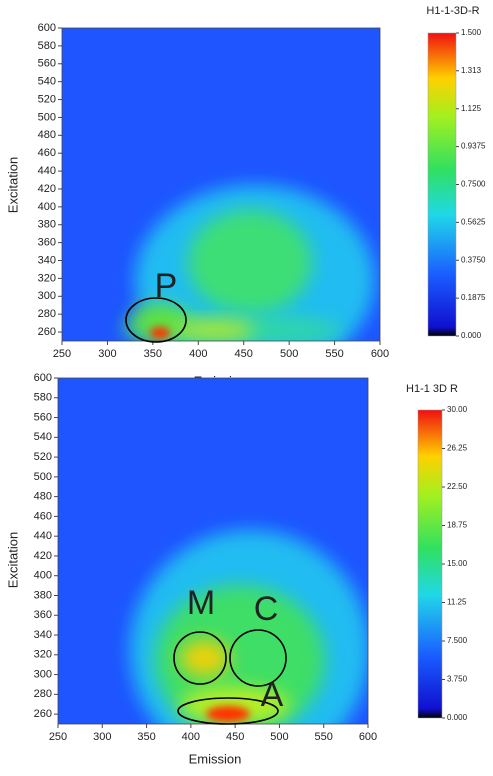 The image size is (493, 776). What do you see at coordinates (457, 640) in the screenshot?
I see `colorbar-tick-label: 7.500` at bounding box center [457, 640].